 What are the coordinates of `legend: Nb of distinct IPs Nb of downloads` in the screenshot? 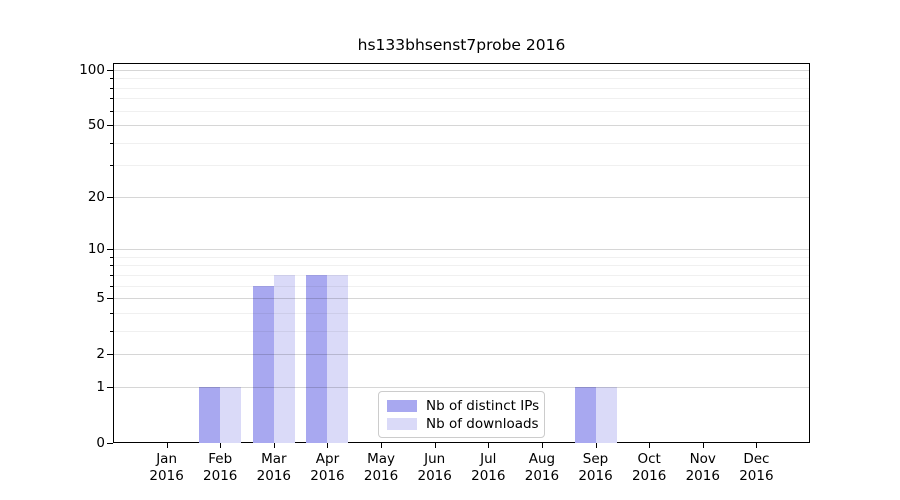 It's located at (461, 414).